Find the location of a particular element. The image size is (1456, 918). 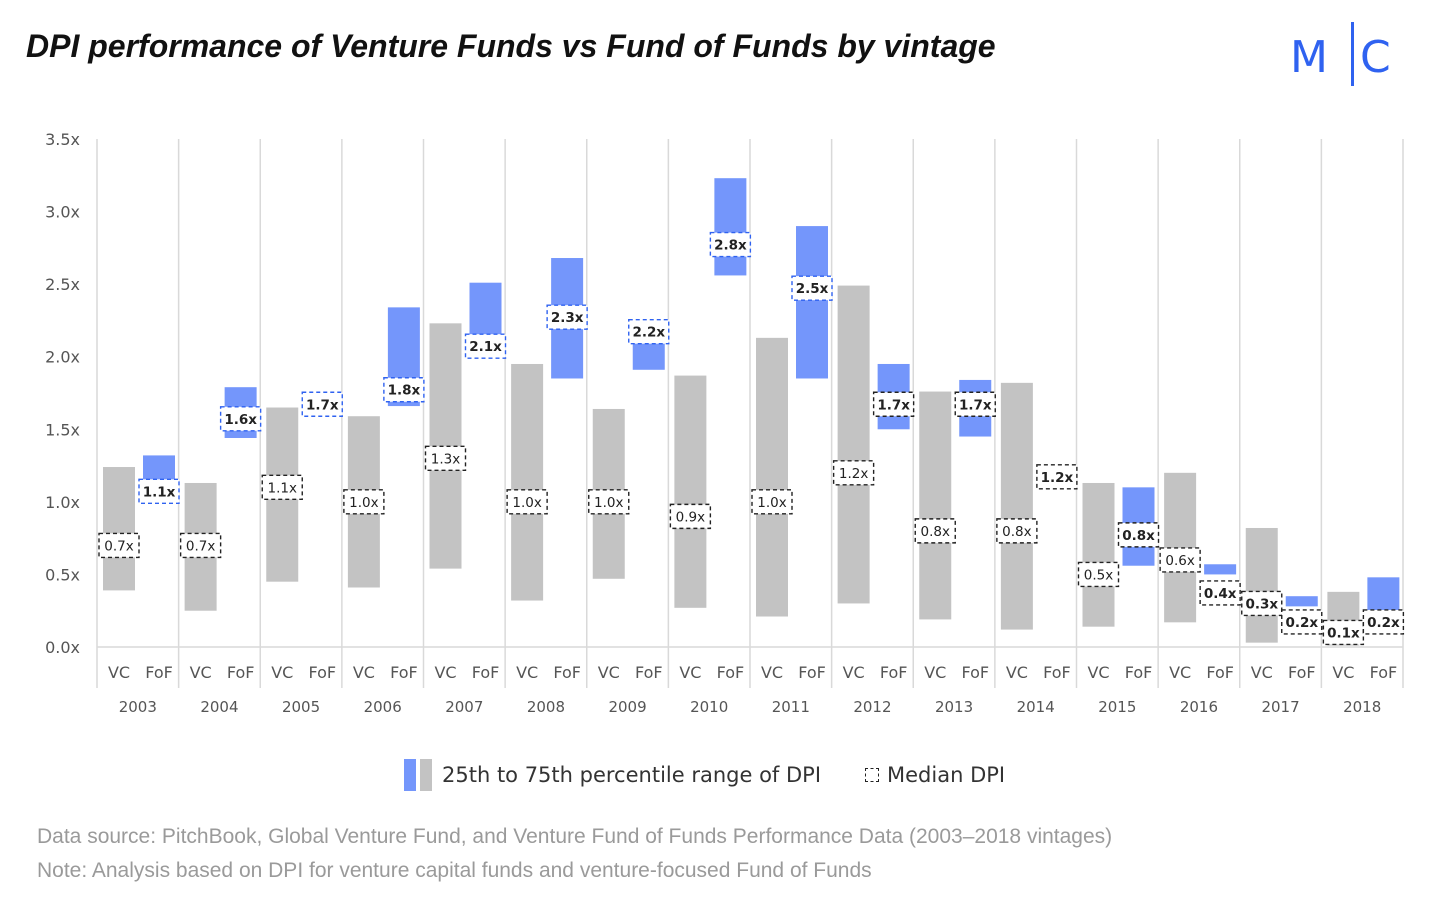

median-label: 1.3x is located at coordinates (445, 459).